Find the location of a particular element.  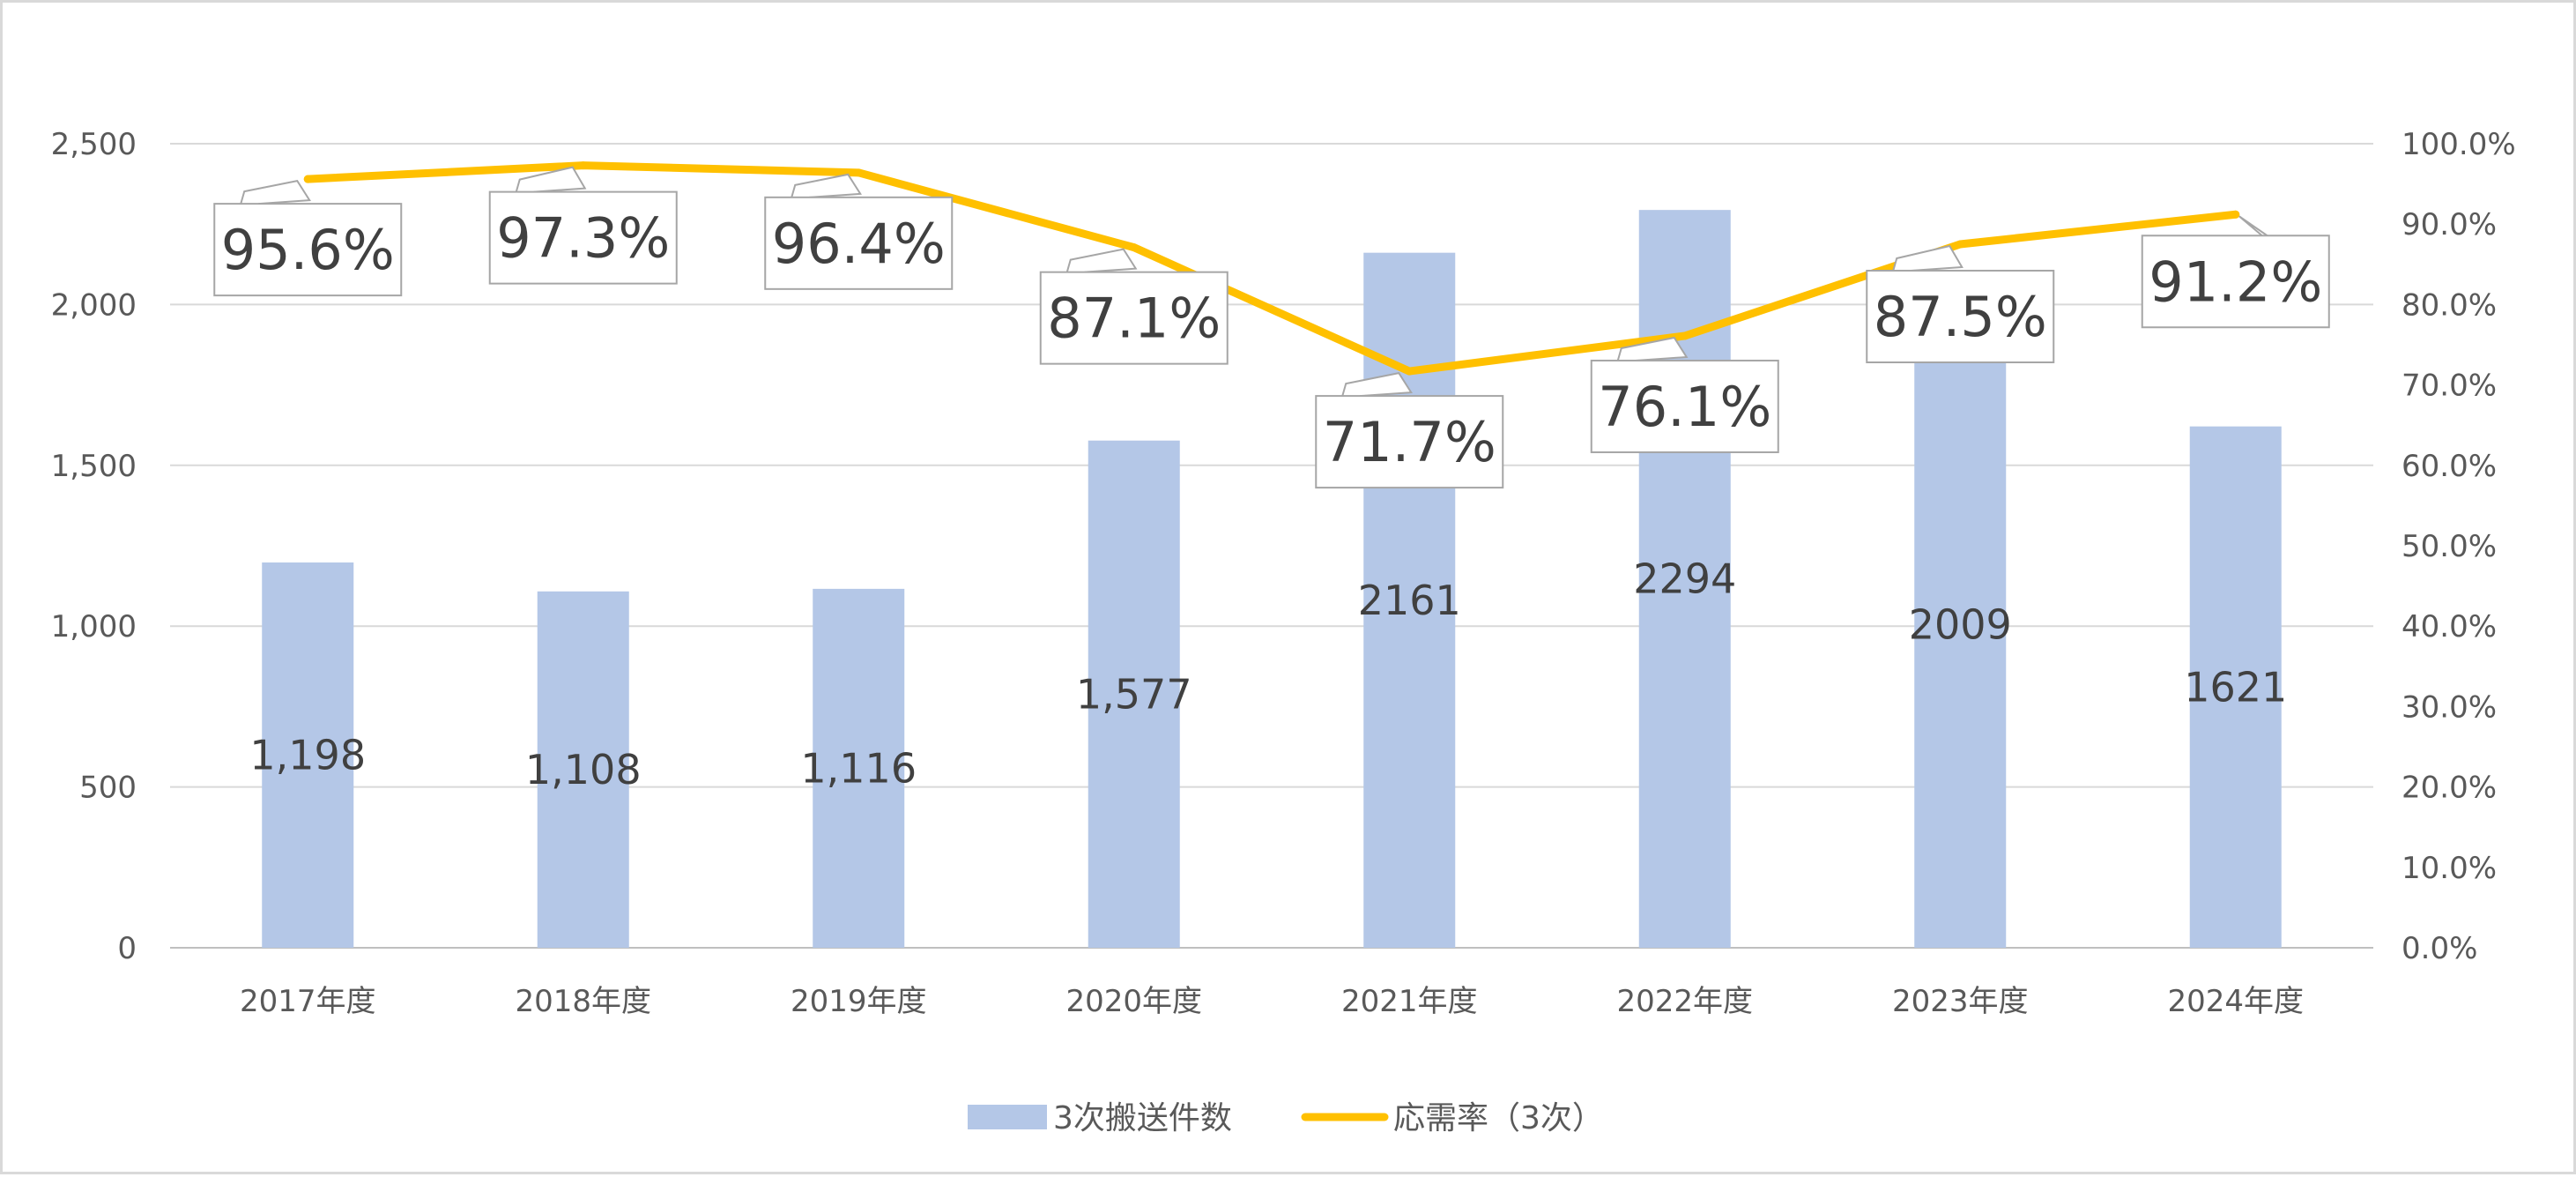

data-callout: 76.1% is located at coordinates (1684, 394).